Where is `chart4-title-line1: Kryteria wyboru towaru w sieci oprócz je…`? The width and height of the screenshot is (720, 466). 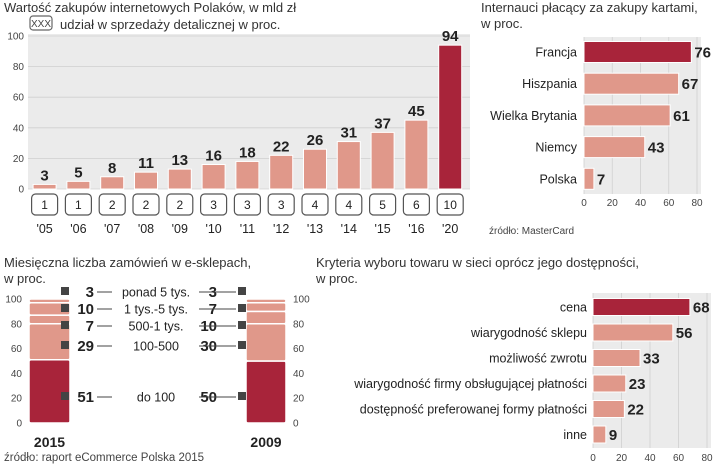 chart4-title-line1: Kryteria wyboru towaru w sieci oprócz je… is located at coordinates (477, 262).